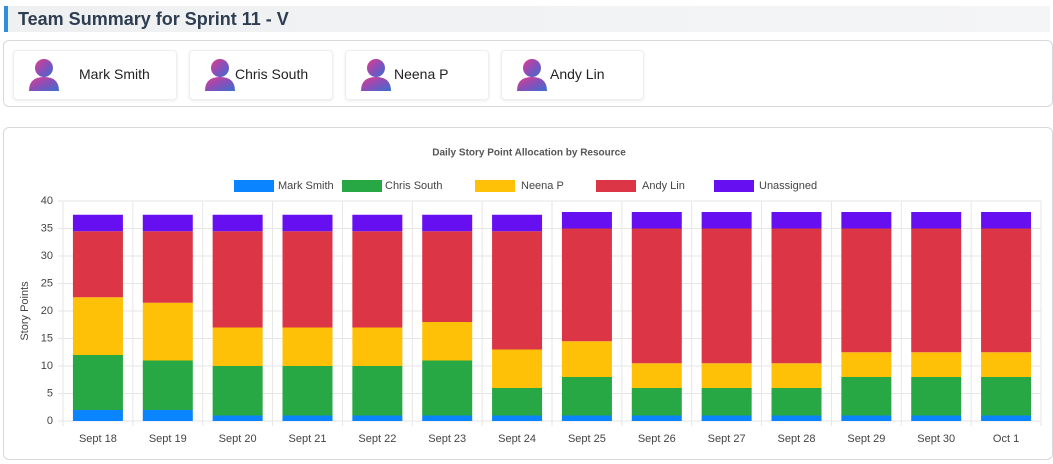 This screenshot has height=464, width=1053. Describe the element at coordinates (788, 186) in the screenshot. I see `legend-label: Unassigned` at that location.